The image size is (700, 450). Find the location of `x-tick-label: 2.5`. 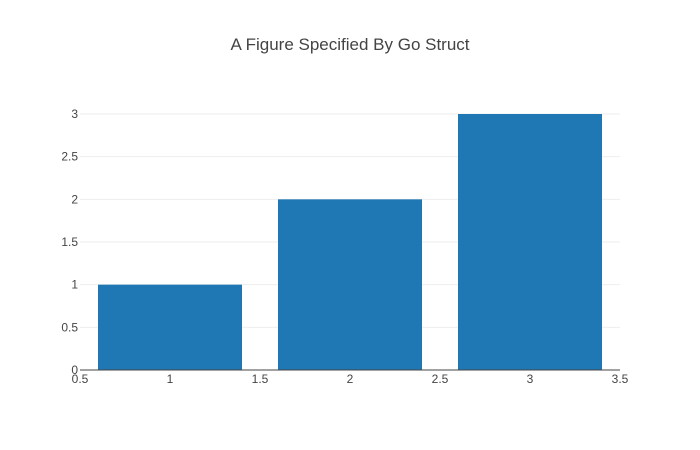

x-tick-label: 2.5 is located at coordinates (440, 379).